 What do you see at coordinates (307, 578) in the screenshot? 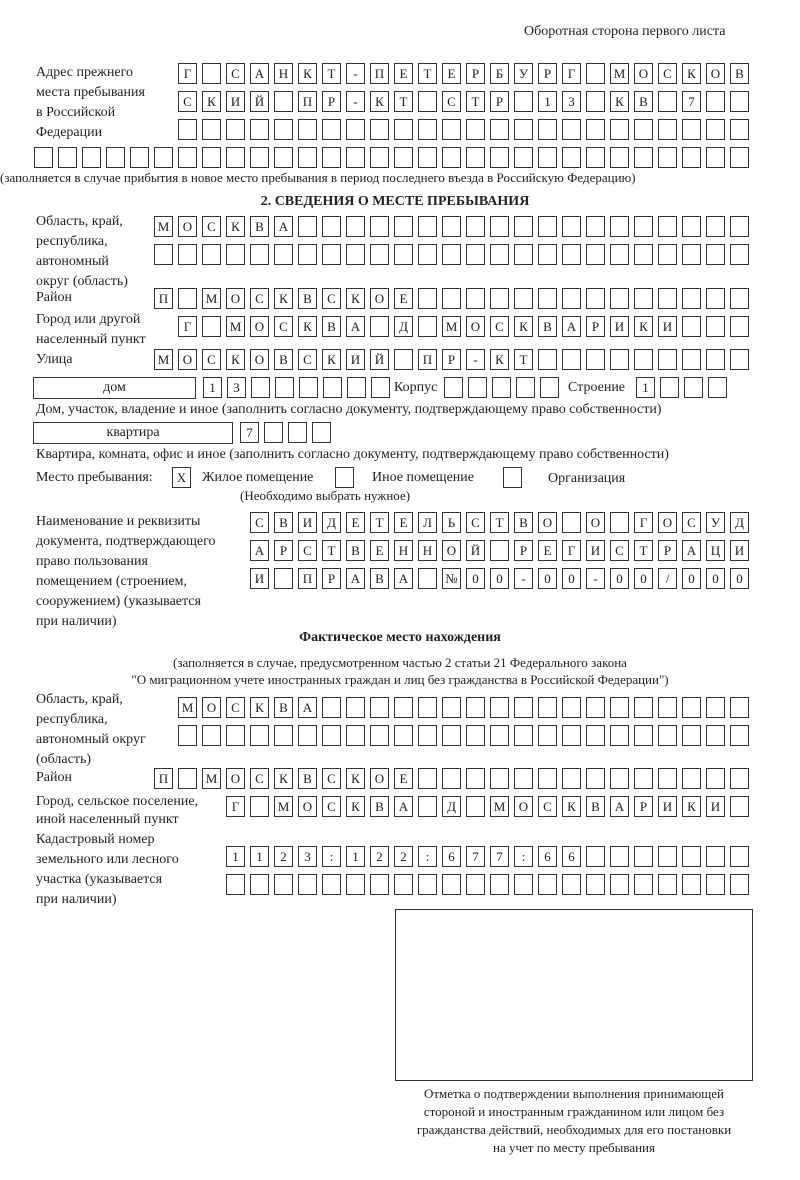
I see `char-cell: П` at bounding box center [307, 578].